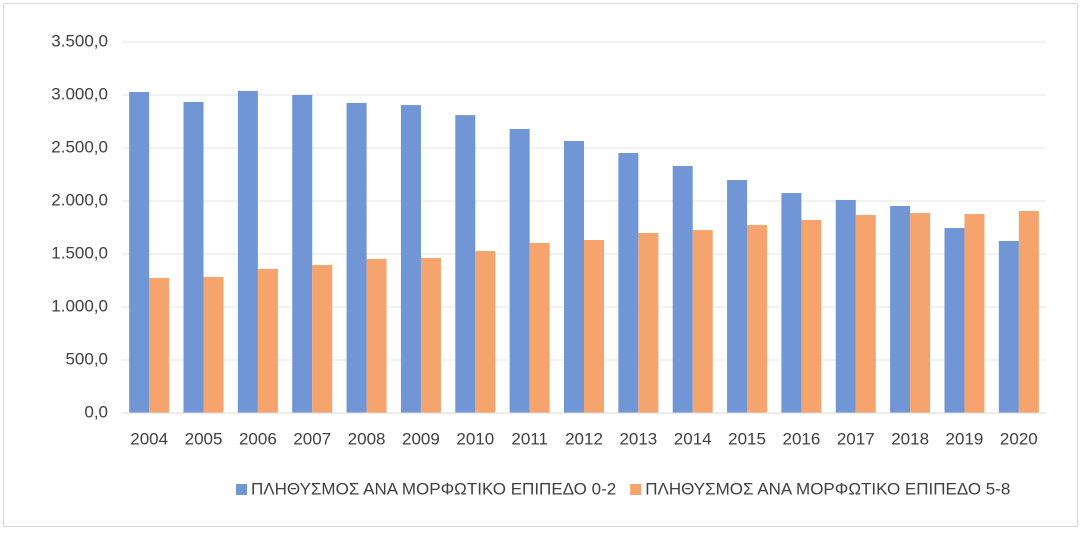 Image resolution: width=1081 pixels, height=535 pixels. I want to click on y-tick-label: 1.000,0, so click(79, 305).